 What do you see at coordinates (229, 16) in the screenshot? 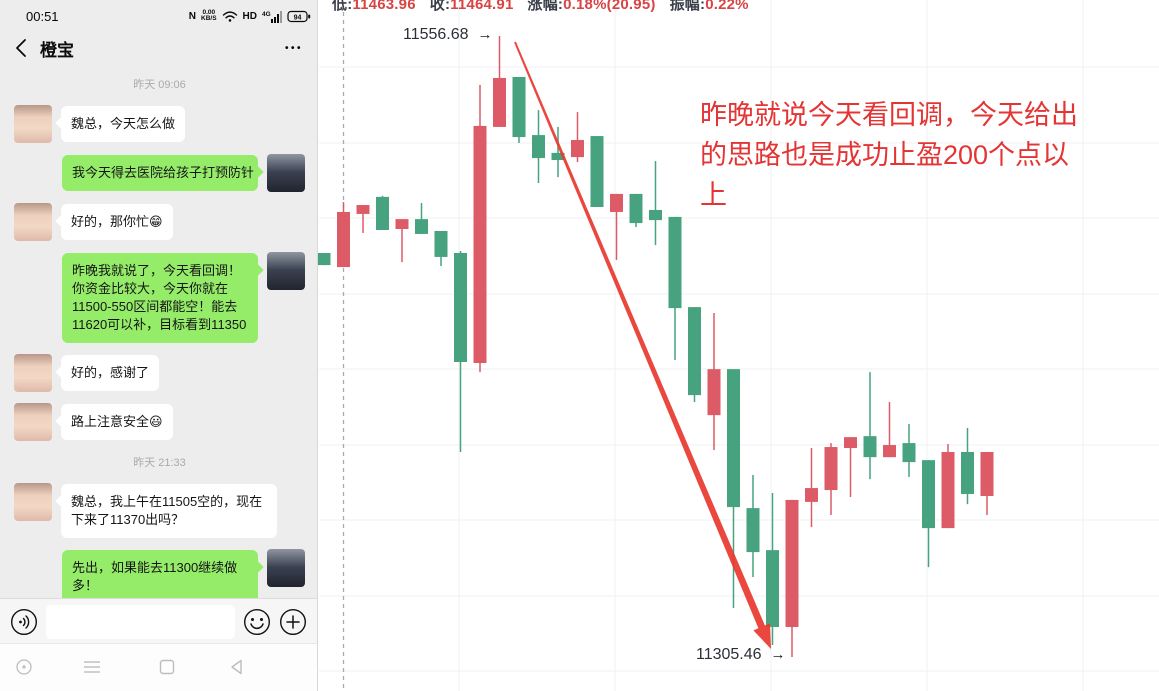
I see `wifi-icon` at bounding box center [229, 16].